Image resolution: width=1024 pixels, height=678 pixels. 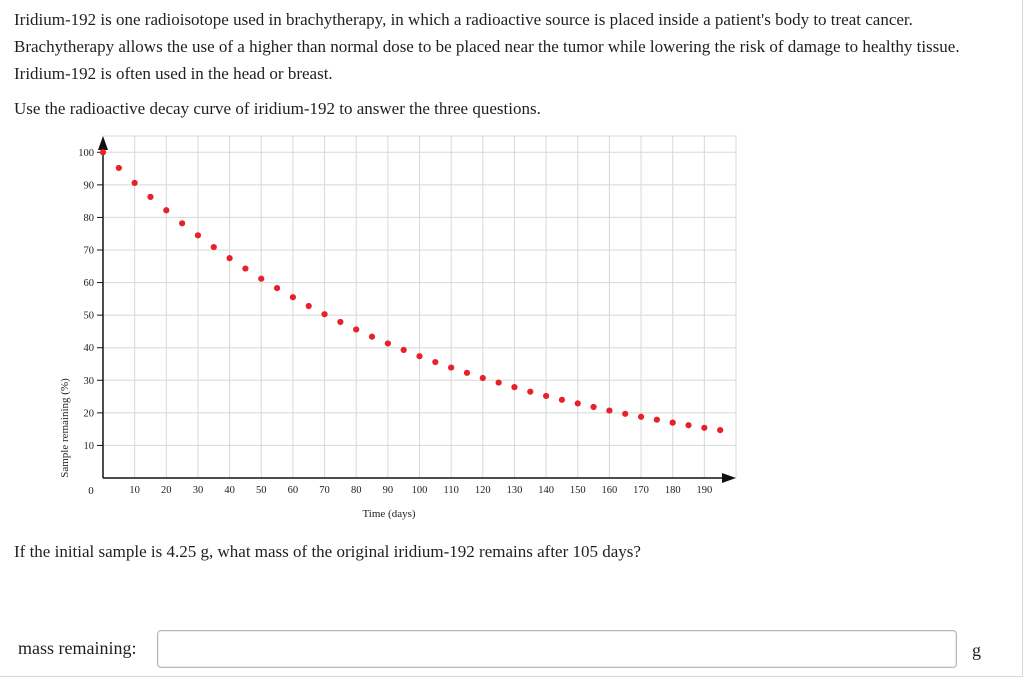 What do you see at coordinates (388, 490) in the screenshot?
I see `x-tick-label: 90` at bounding box center [388, 490].